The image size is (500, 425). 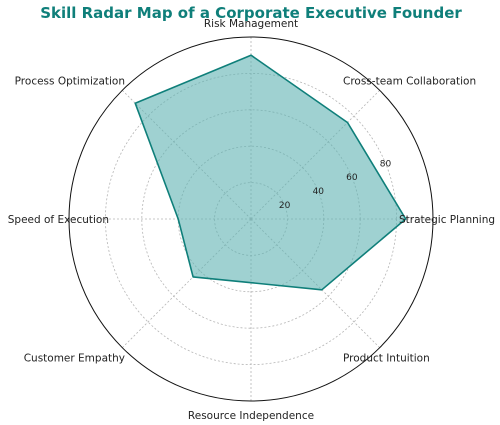 What do you see at coordinates (386, 164) in the screenshot?
I see `r-tick-label-80: 80` at bounding box center [386, 164].